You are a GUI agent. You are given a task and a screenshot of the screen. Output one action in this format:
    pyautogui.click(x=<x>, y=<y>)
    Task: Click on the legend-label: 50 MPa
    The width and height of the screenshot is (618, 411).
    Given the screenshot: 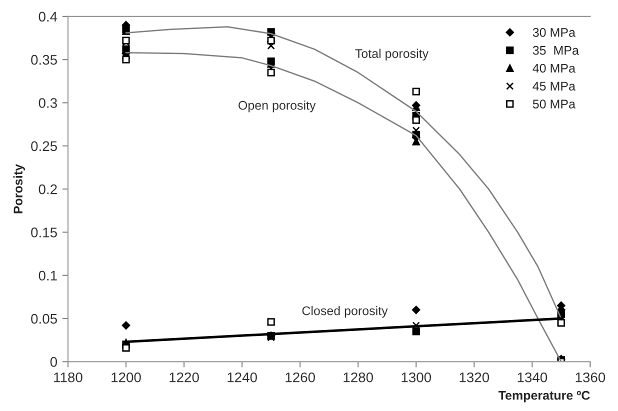 What is the action you would take?
    pyautogui.click(x=554, y=104)
    